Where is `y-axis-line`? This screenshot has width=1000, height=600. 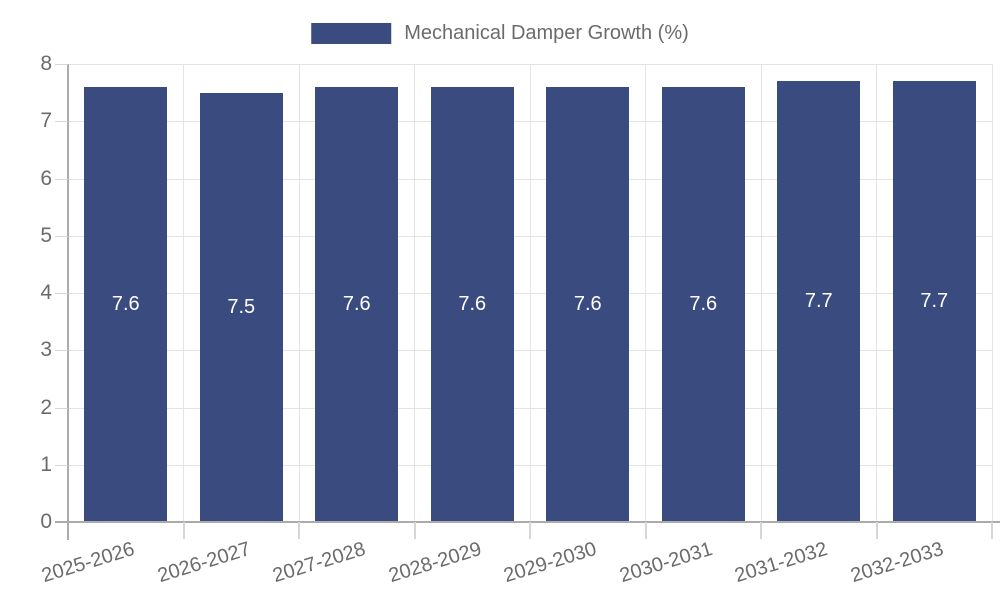 y-axis-line is located at coordinates (68, 302).